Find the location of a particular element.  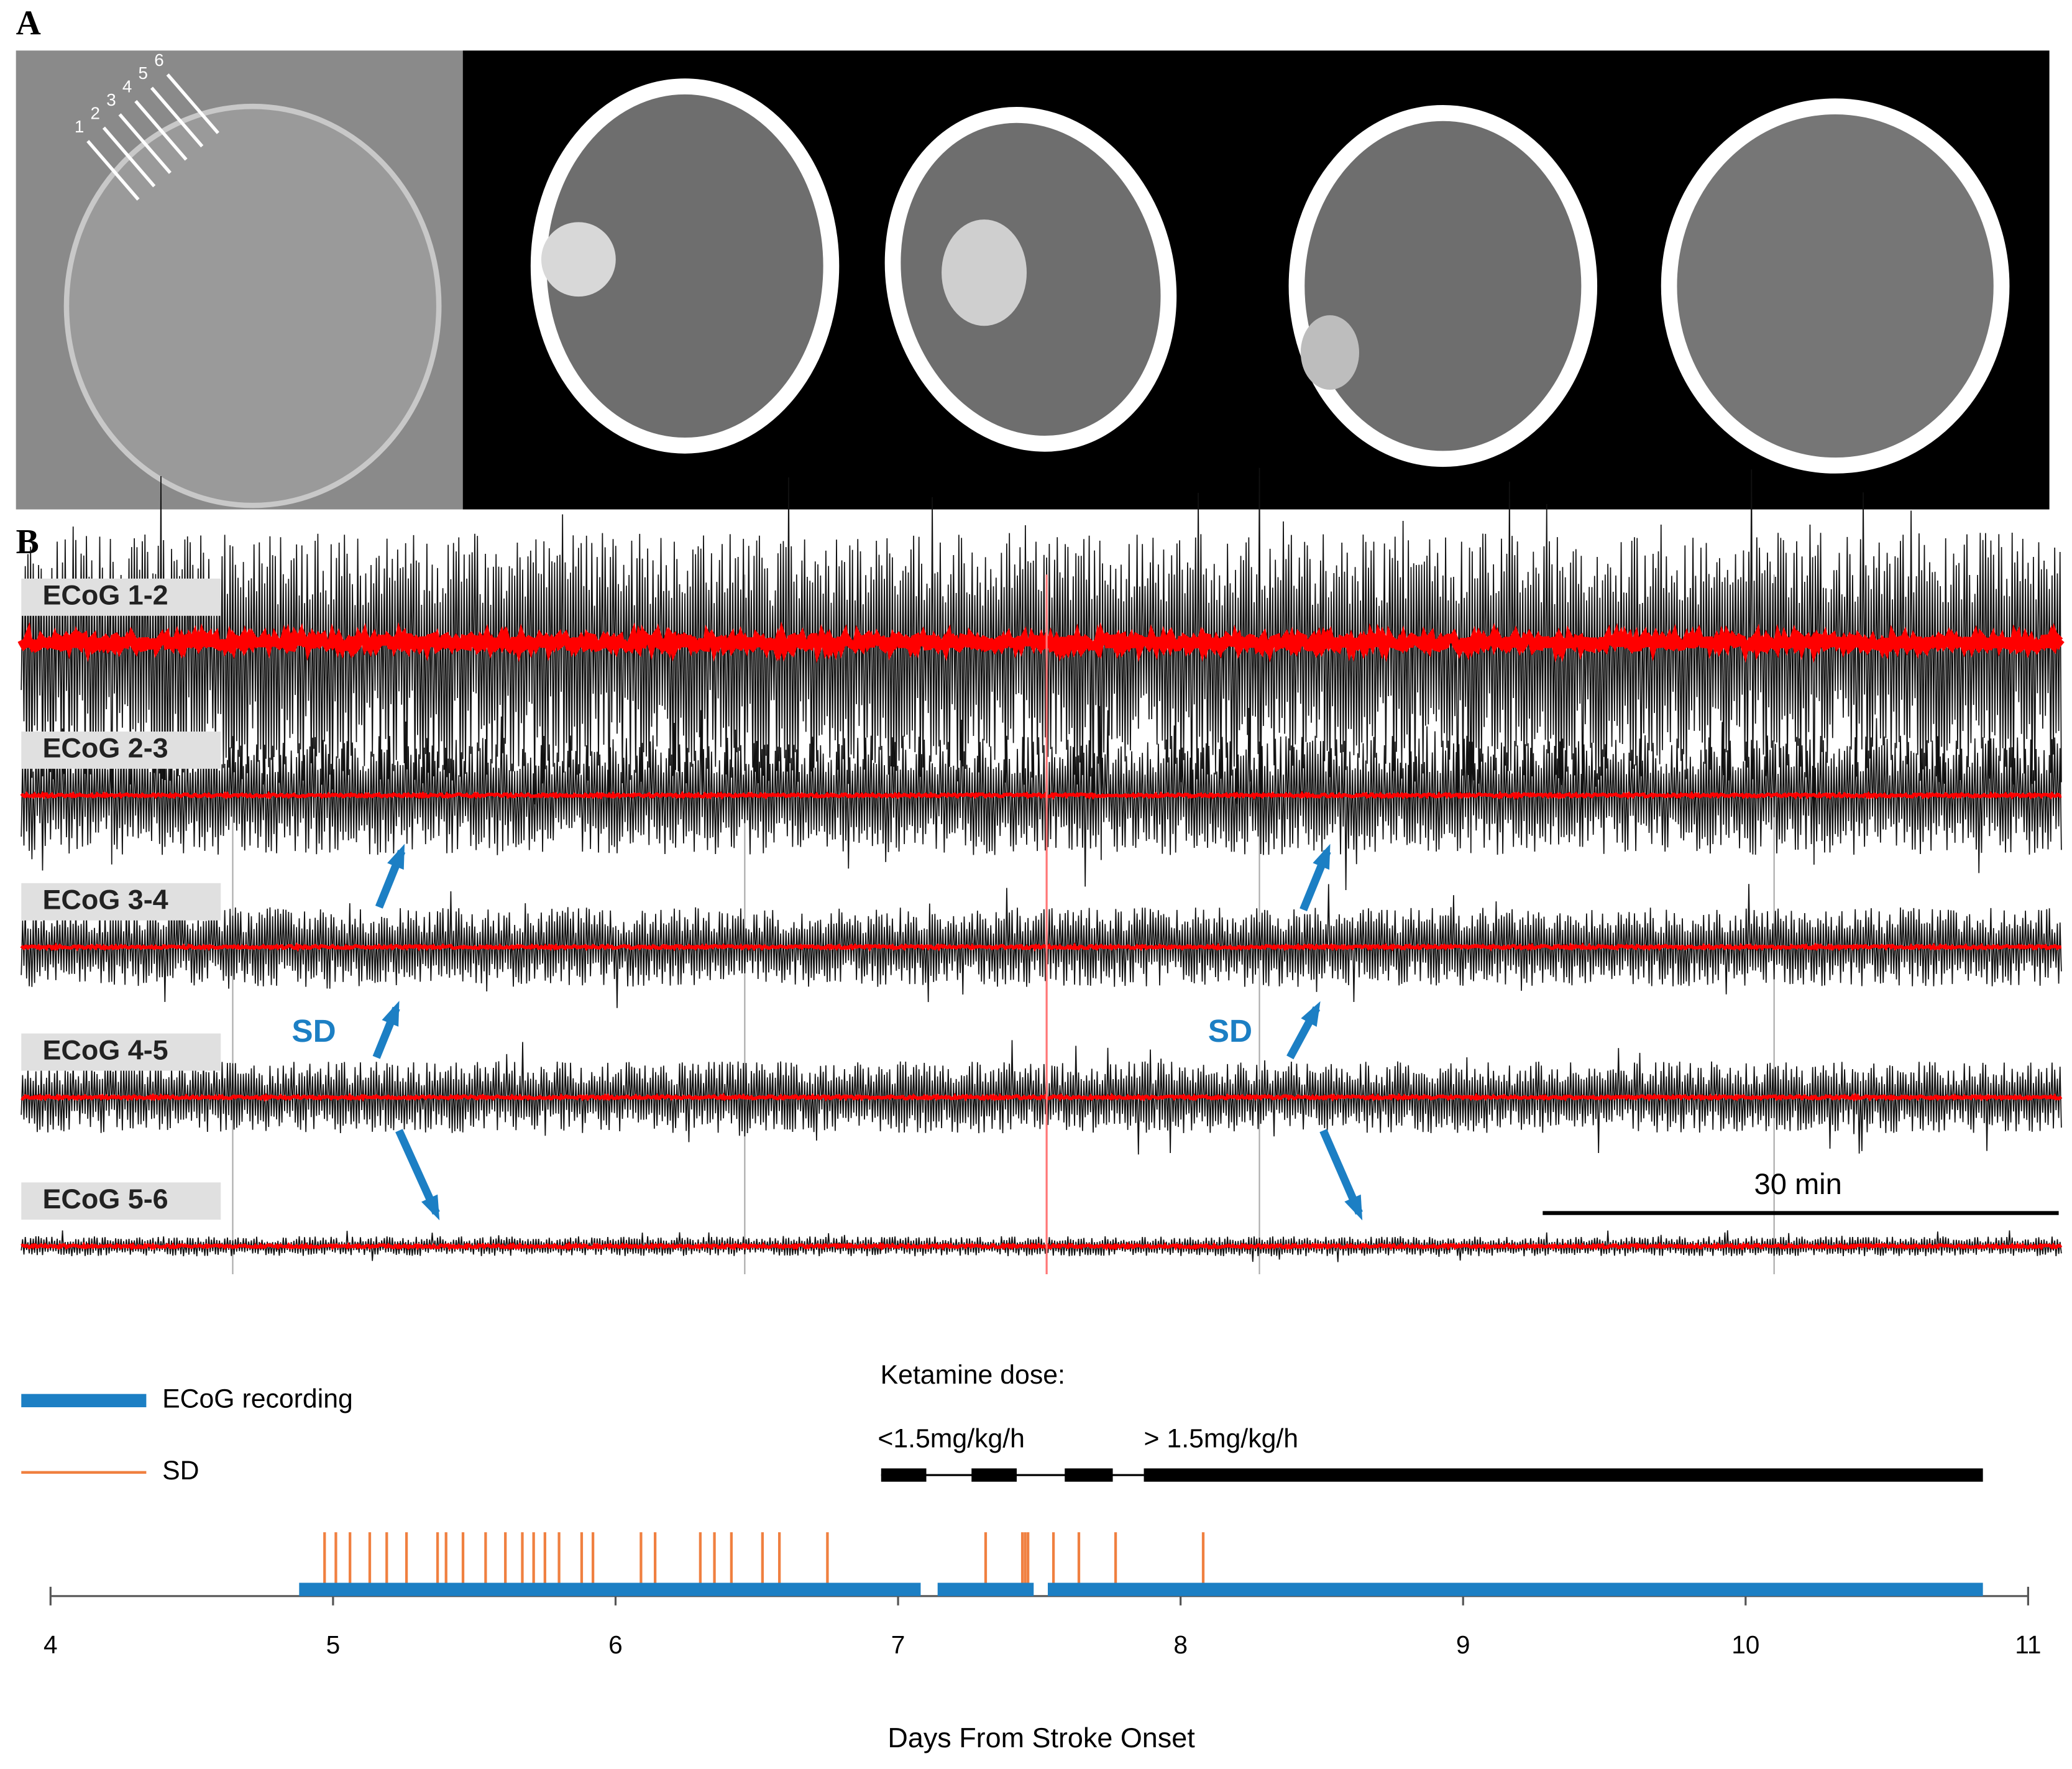

legend-label: SD is located at coordinates (180, 1471).